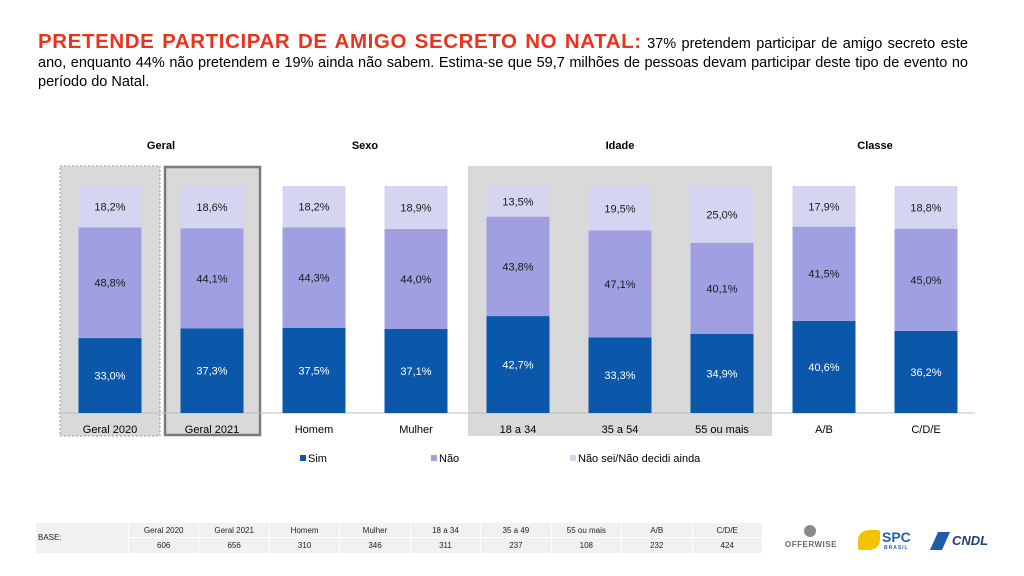  Describe the element at coordinates (50, 537) in the screenshot. I see `base-label: BASE:` at that location.